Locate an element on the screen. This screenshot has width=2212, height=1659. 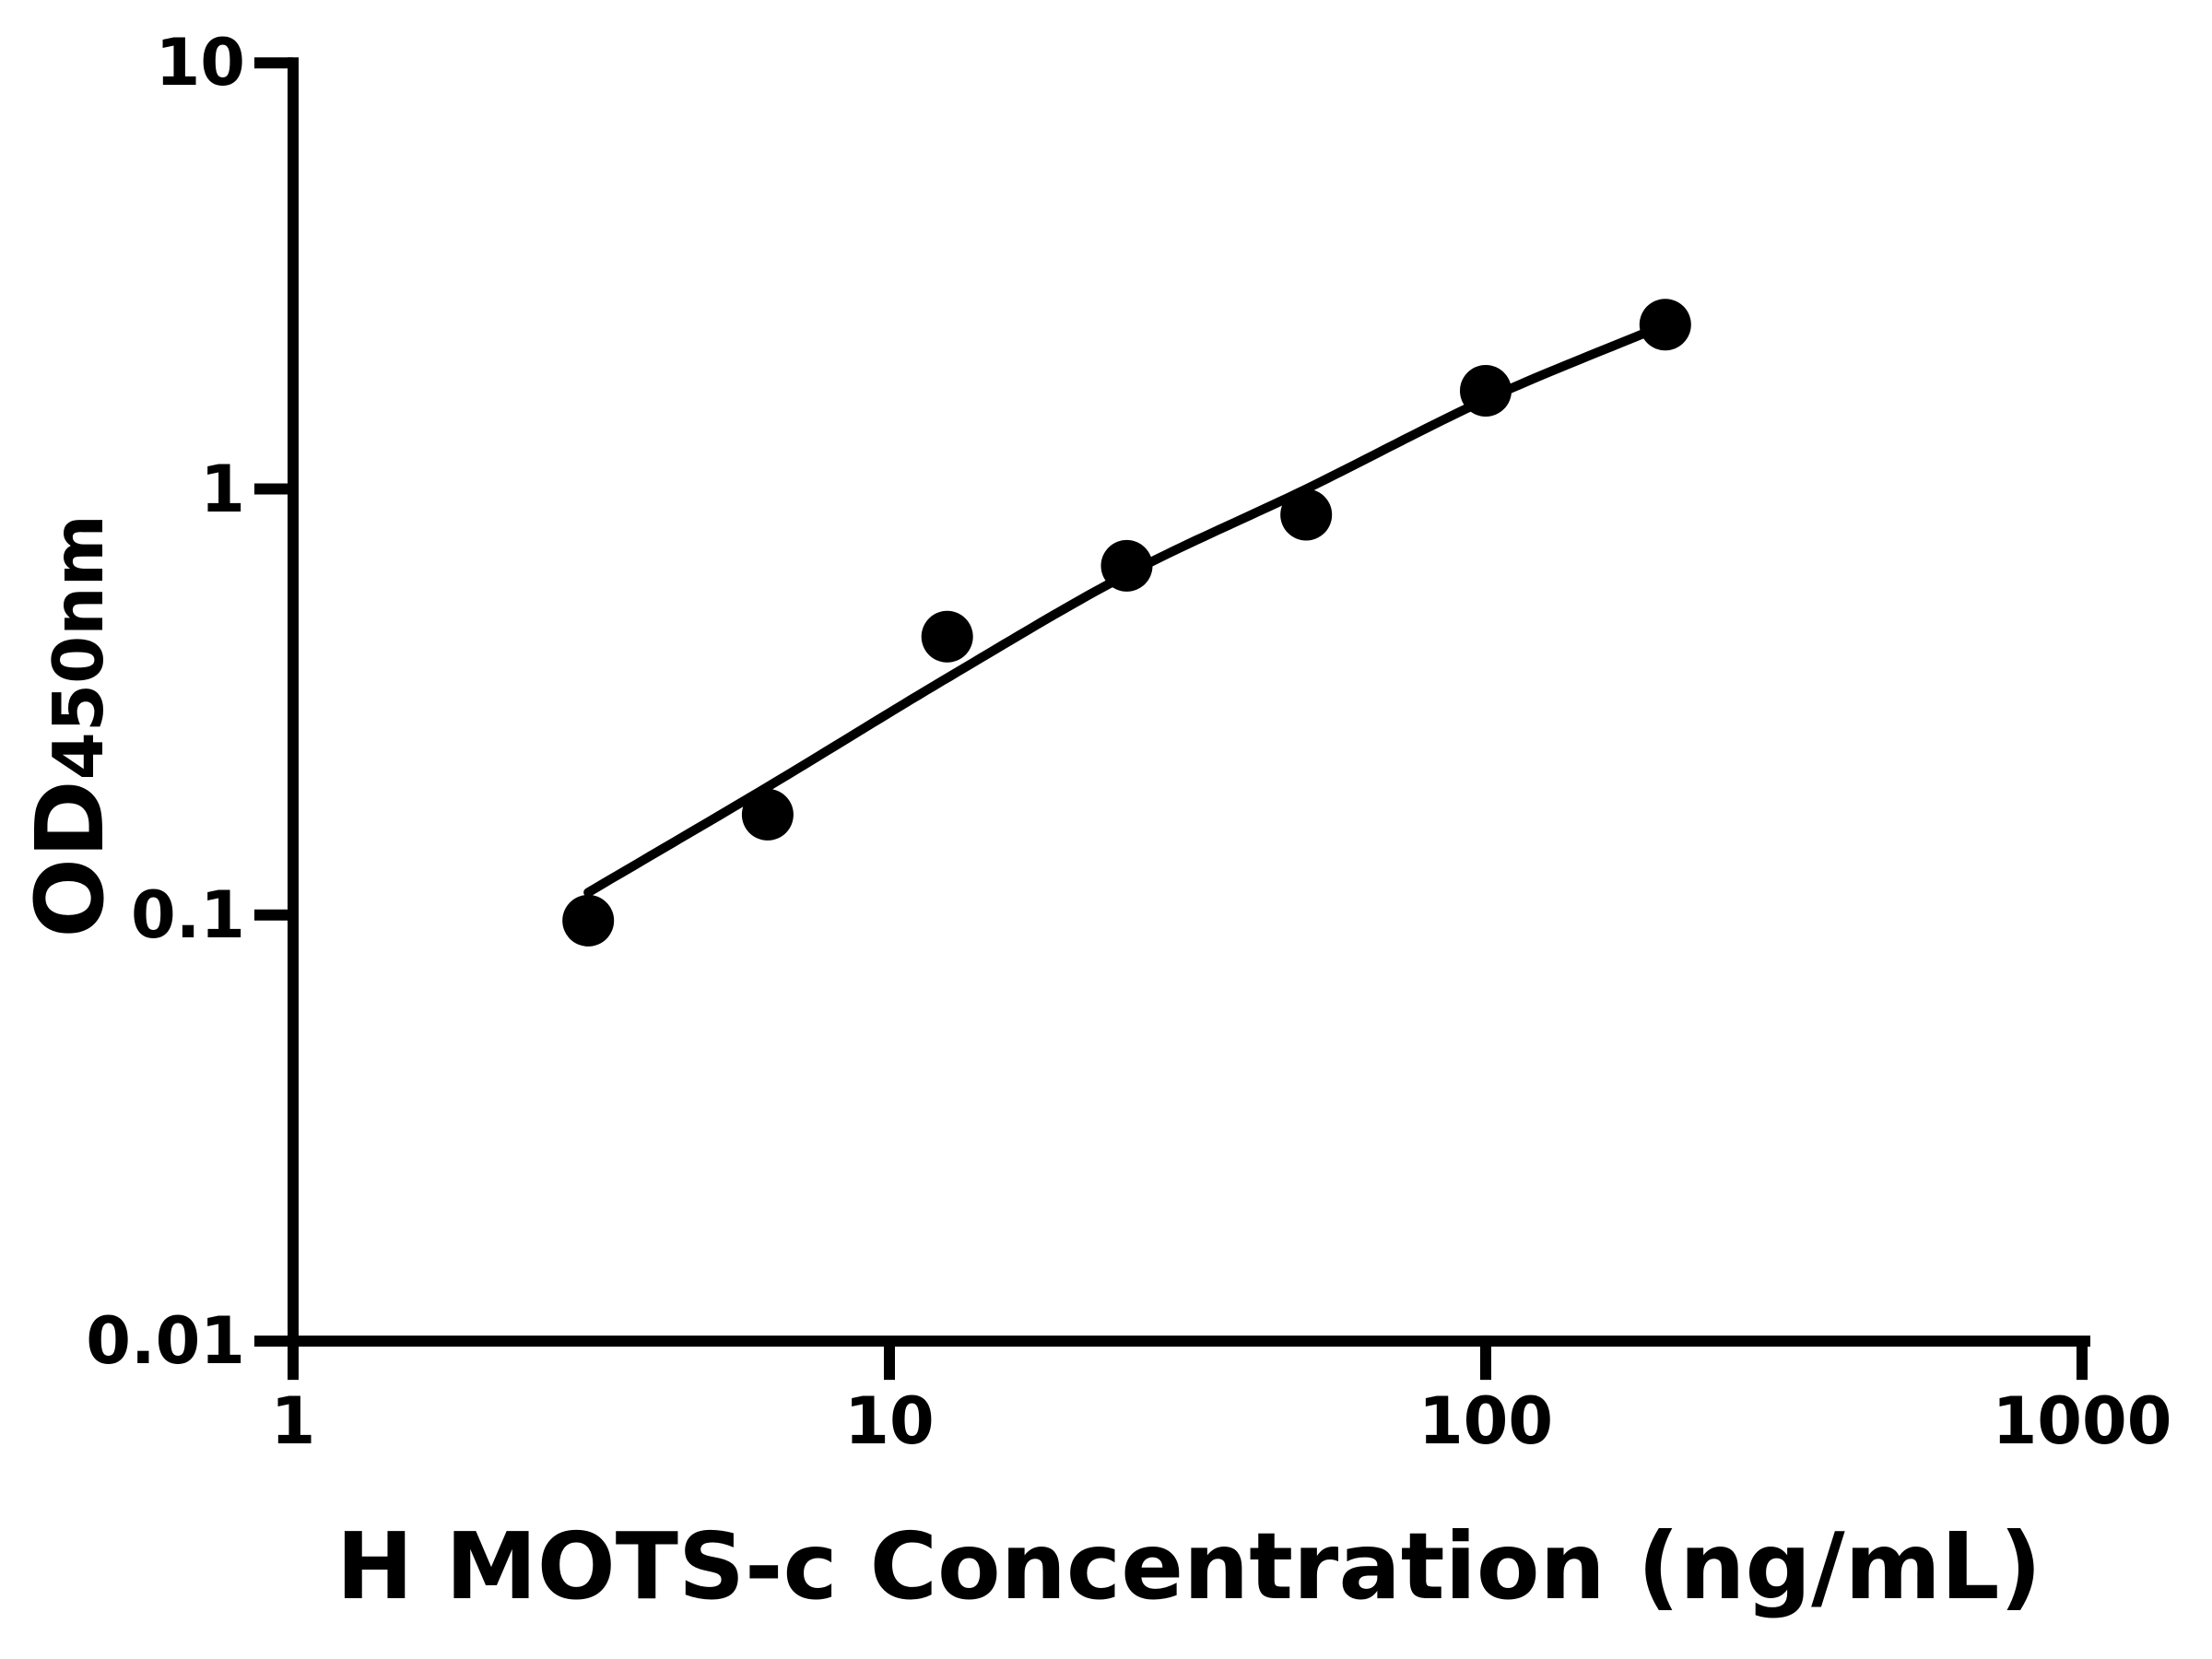
y-tick-label-0: 10 is located at coordinates (200, 63).